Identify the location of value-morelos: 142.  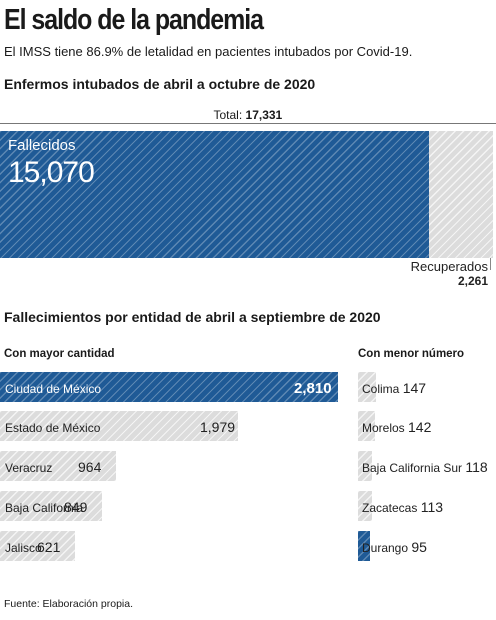
(420, 427).